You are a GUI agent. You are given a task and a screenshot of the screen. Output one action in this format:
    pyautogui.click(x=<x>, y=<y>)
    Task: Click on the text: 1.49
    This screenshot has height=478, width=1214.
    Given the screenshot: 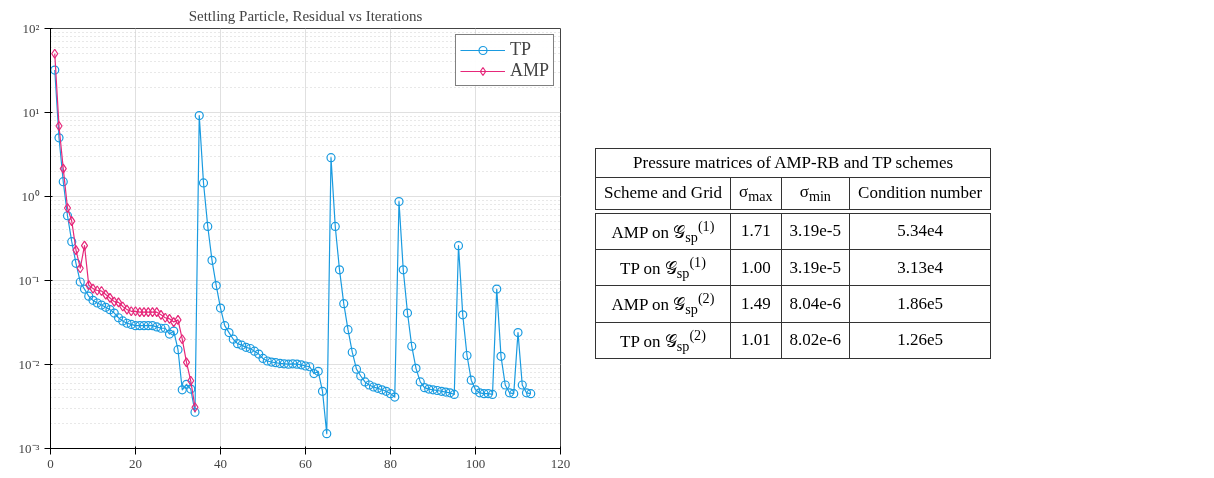 What is the action you would take?
    pyautogui.click(x=756, y=304)
    